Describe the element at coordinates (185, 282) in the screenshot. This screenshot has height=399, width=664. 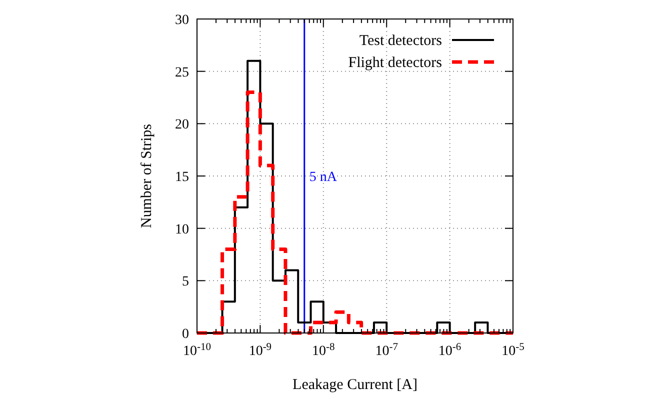
I see `y-tick-label: 5` at that location.